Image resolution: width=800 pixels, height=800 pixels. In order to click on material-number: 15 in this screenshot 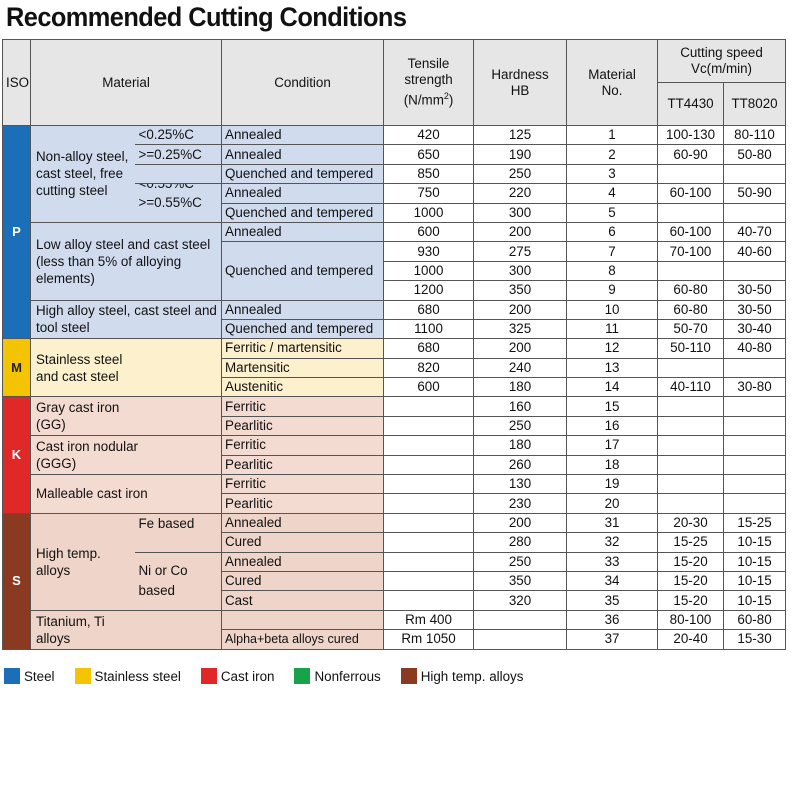, I will do `click(612, 406)`.